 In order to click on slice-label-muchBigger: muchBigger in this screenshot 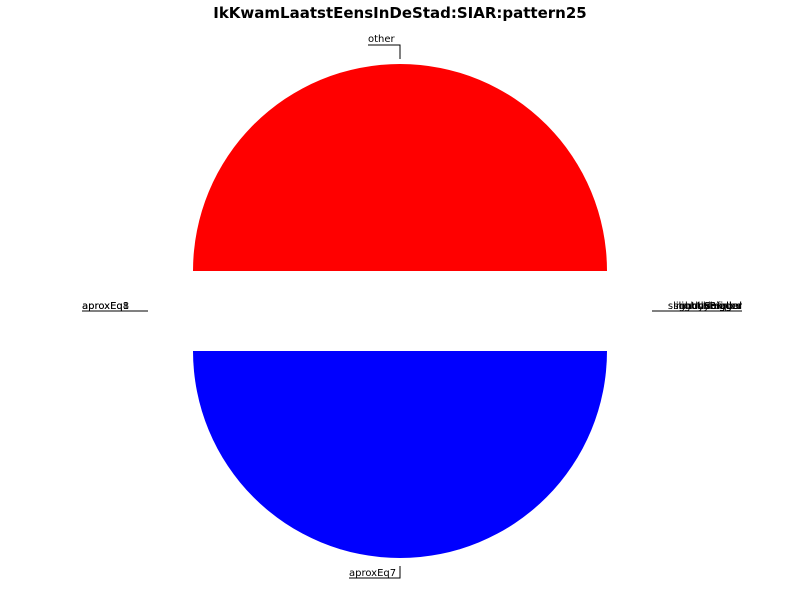, I will do `click(711, 306)`.